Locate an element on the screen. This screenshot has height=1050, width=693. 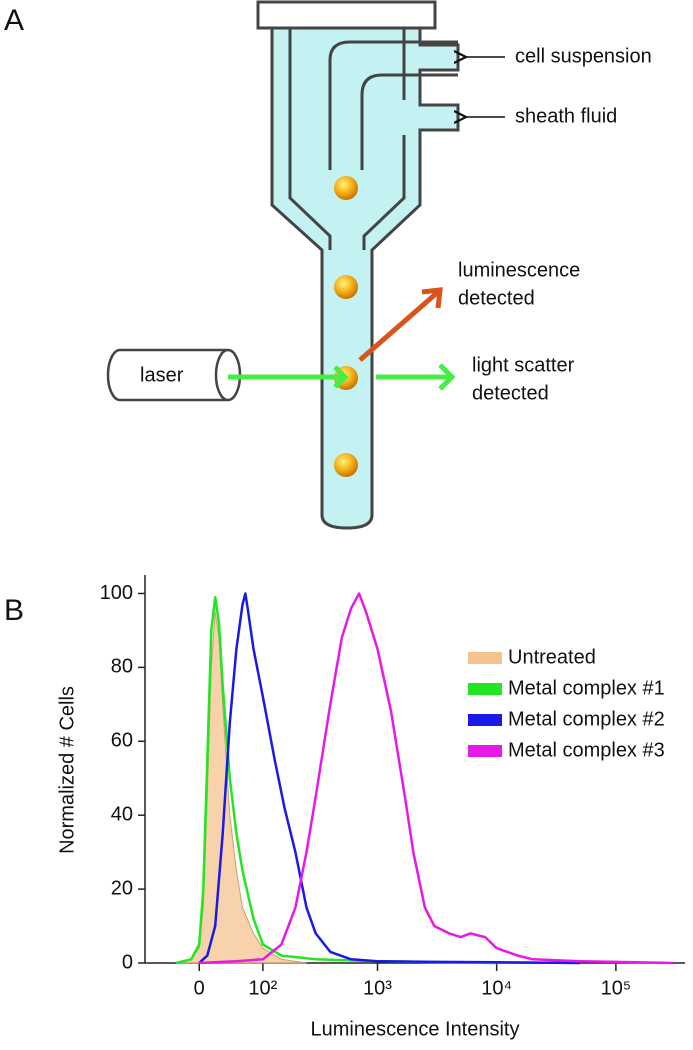
panel-label: B is located at coordinates (14, 610).